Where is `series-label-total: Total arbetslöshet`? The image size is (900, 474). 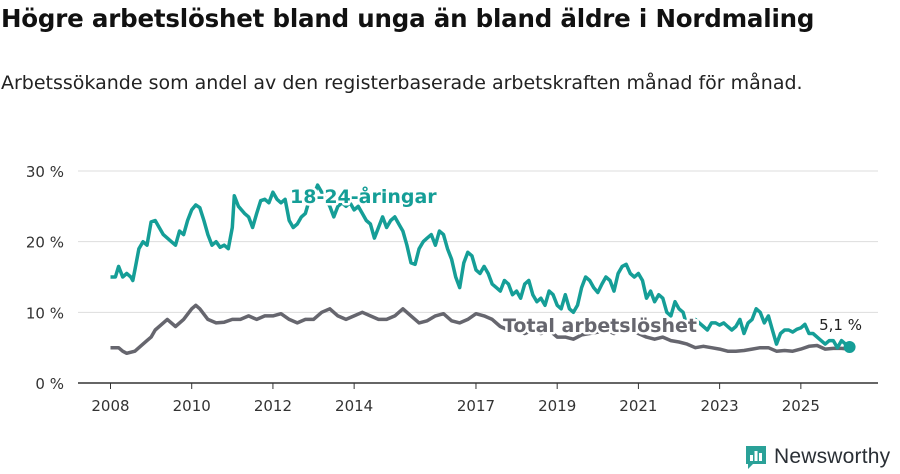
series-label-total: Total arbetslöshet is located at coordinates (600, 326).